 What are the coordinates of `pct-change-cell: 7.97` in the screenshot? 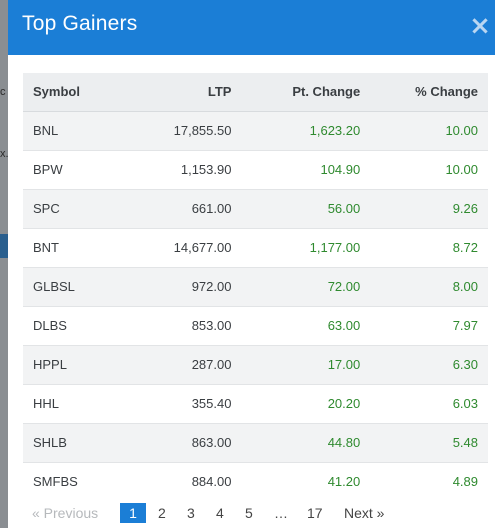 It's located at (424, 325).